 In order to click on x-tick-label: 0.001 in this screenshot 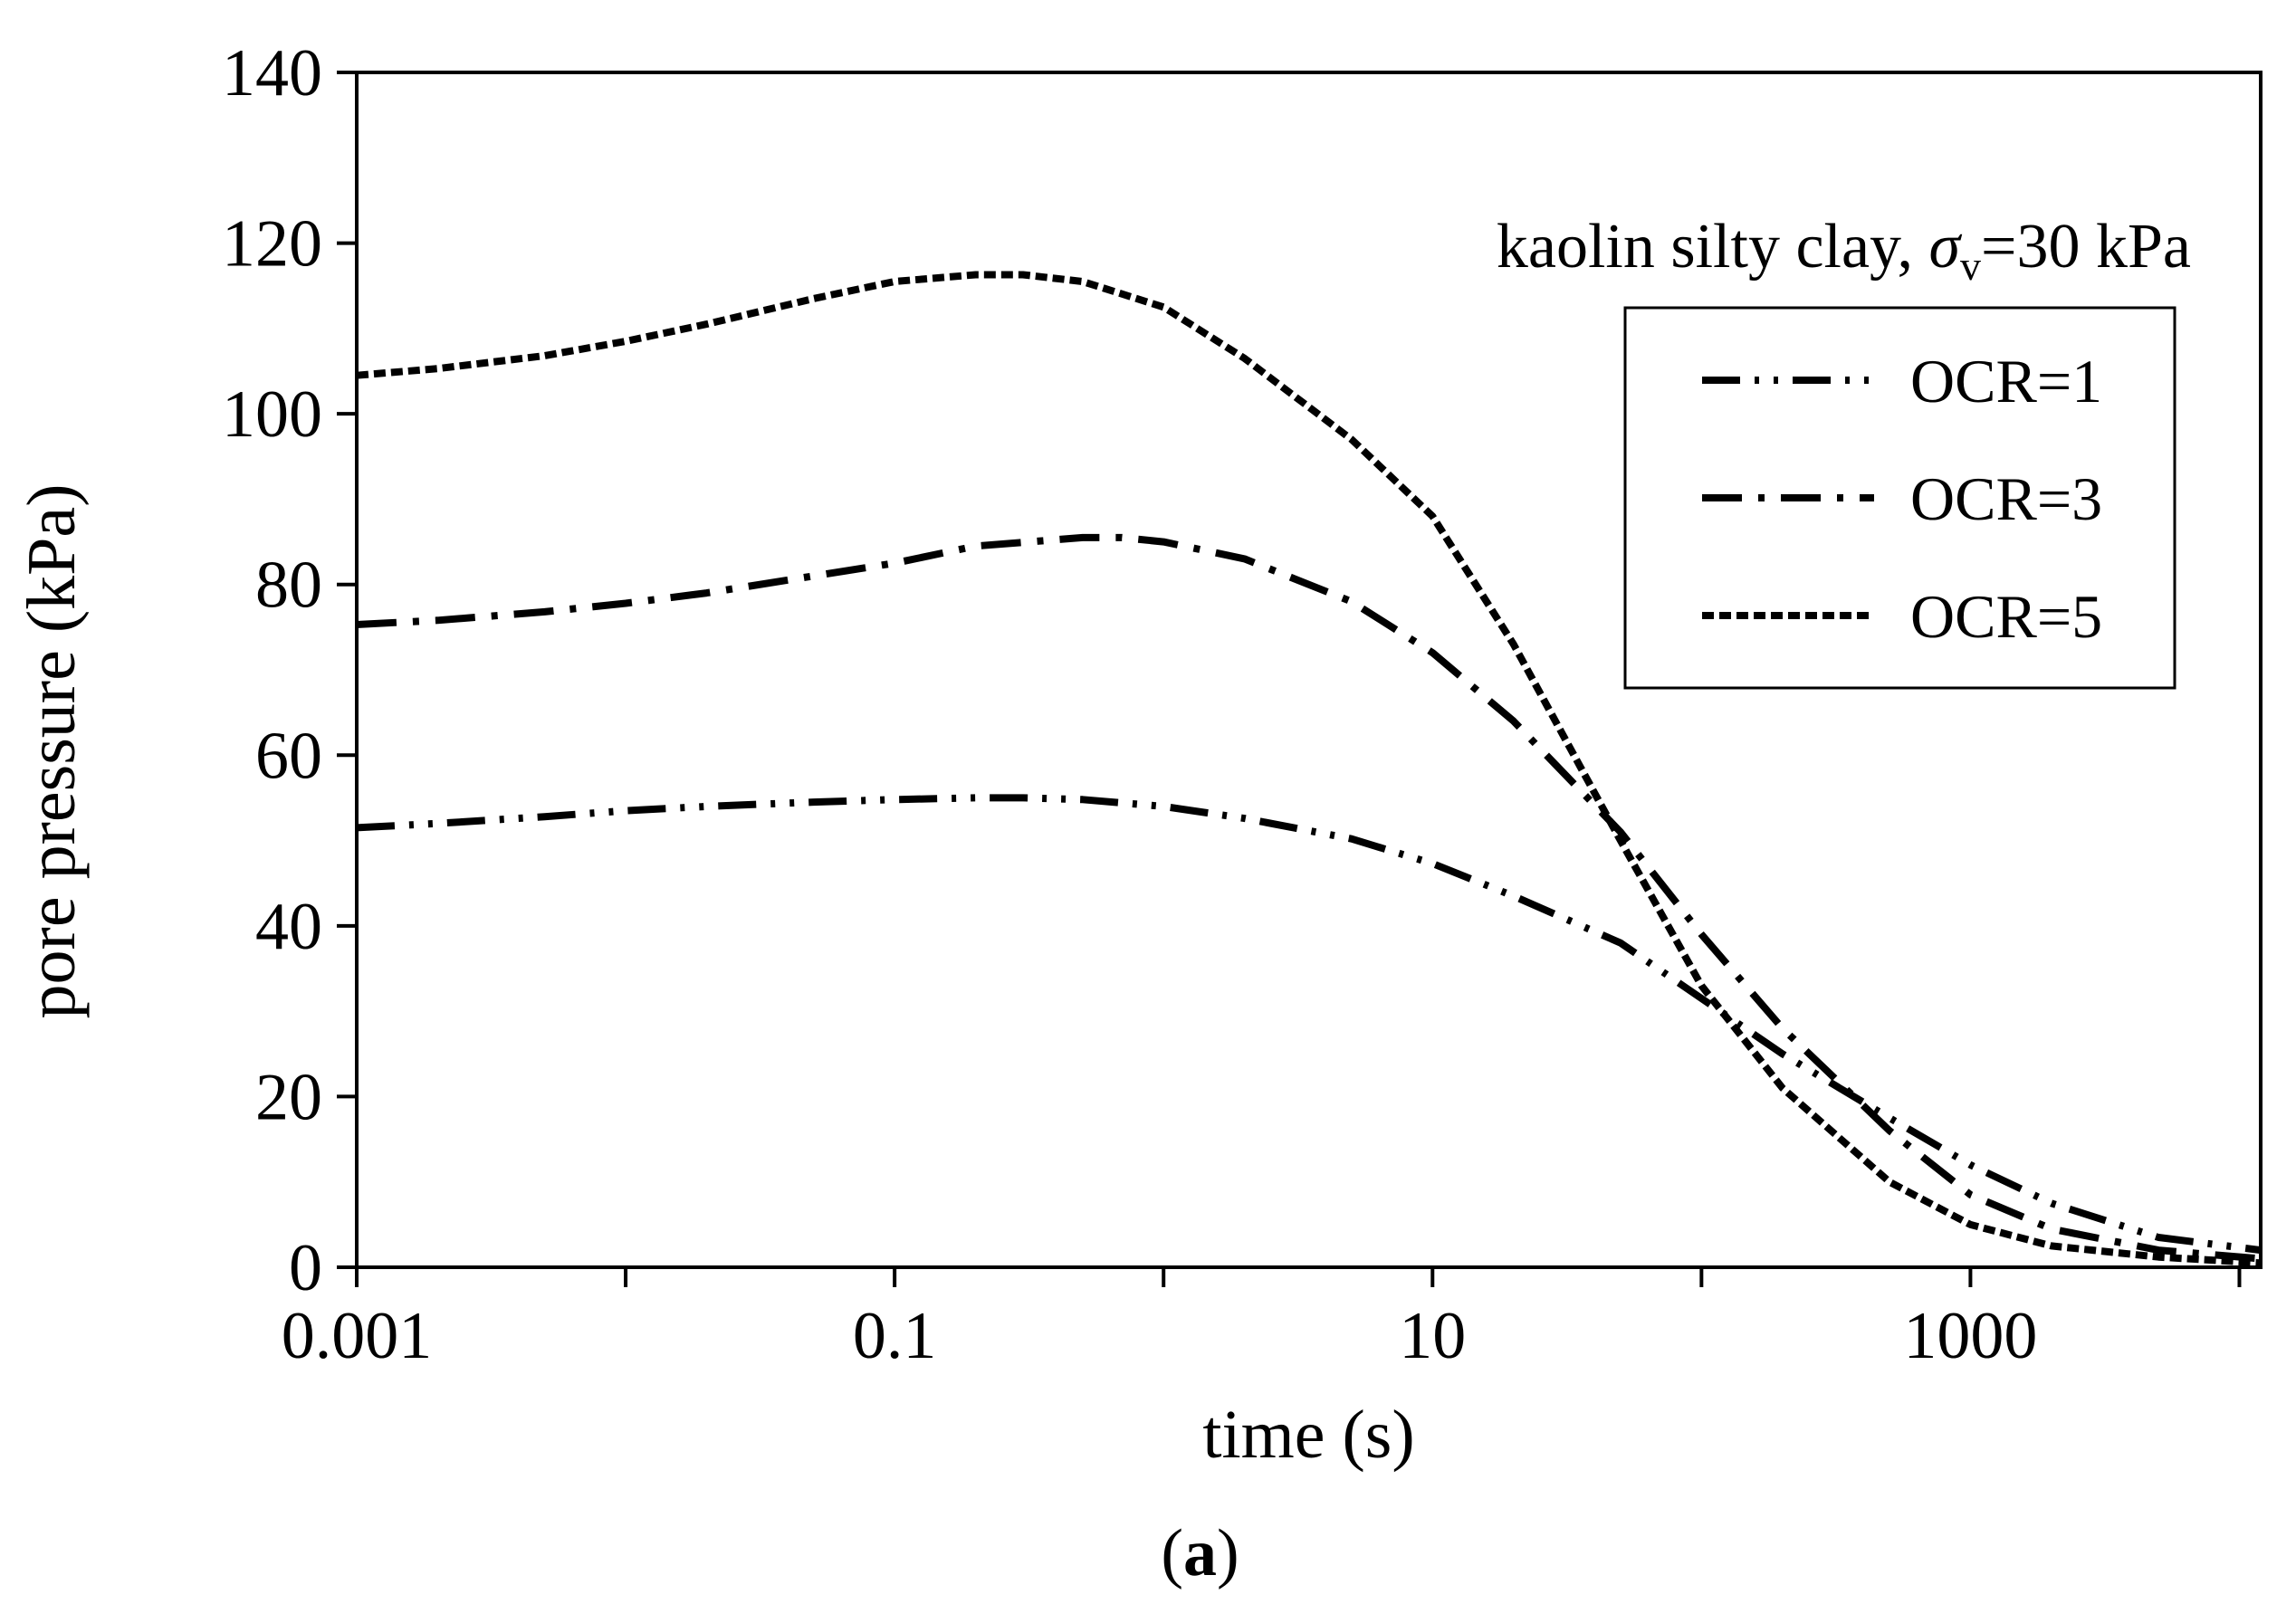, I will do `click(358, 1336)`.